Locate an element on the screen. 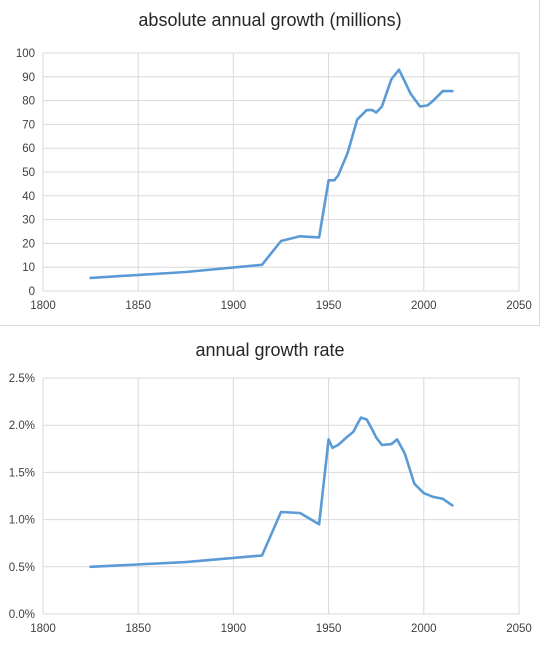 The height and width of the screenshot is (653, 540). y-tick-label: 50 is located at coordinates (28, 173).